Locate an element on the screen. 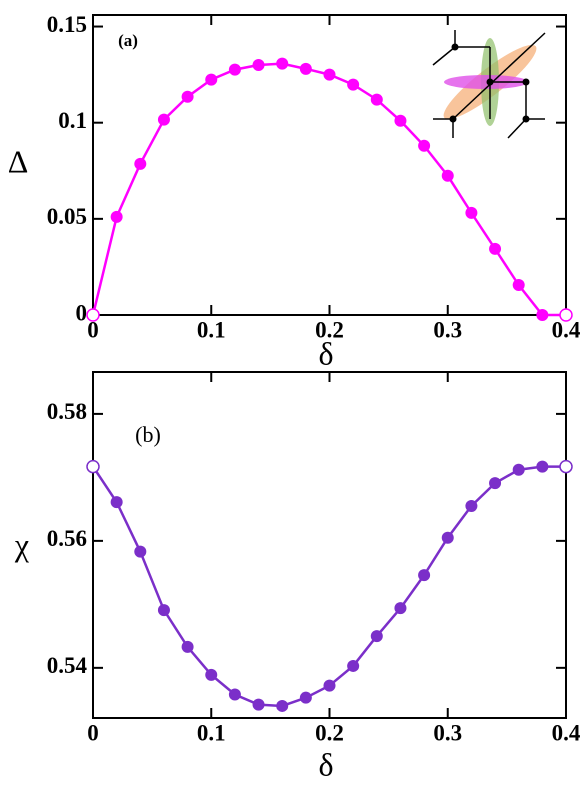  y-tick-label: 0.05 is located at coordinates (67, 216).